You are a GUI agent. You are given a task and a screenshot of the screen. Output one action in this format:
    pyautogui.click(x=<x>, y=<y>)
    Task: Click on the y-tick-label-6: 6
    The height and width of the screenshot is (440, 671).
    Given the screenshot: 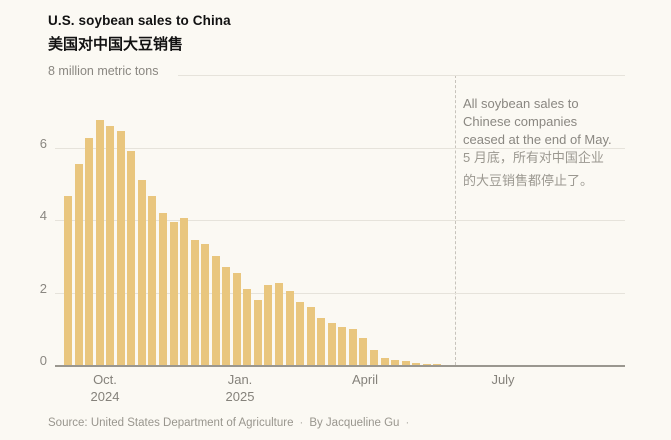 What is the action you would take?
    pyautogui.click(x=43, y=143)
    